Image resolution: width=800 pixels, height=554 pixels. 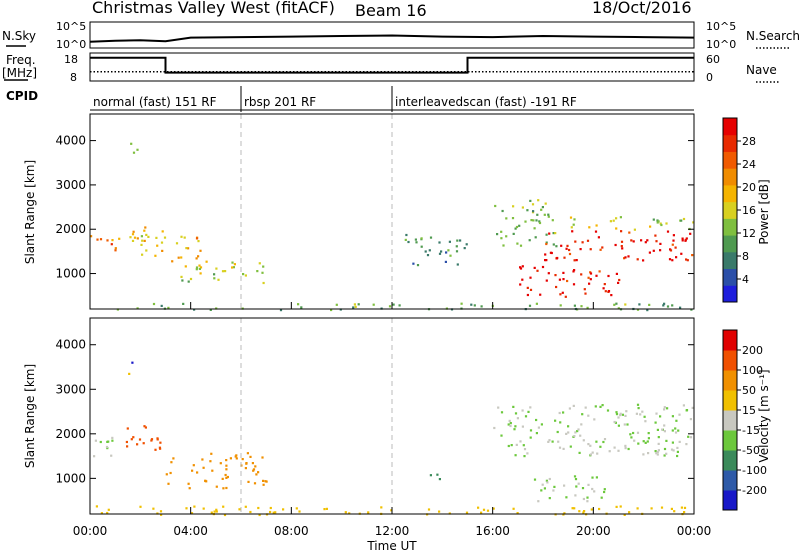 I want to click on colorbar-tick-label: 50, so click(x=749, y=390).